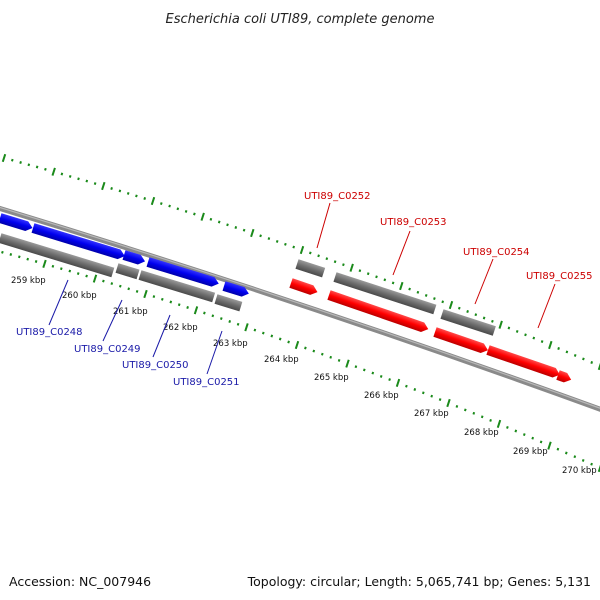 This screenshot has height=600, width=600. Describe the element at coordinates (281, 360) in the screenshot. I see `tick-label: 264 kbp` at that location.